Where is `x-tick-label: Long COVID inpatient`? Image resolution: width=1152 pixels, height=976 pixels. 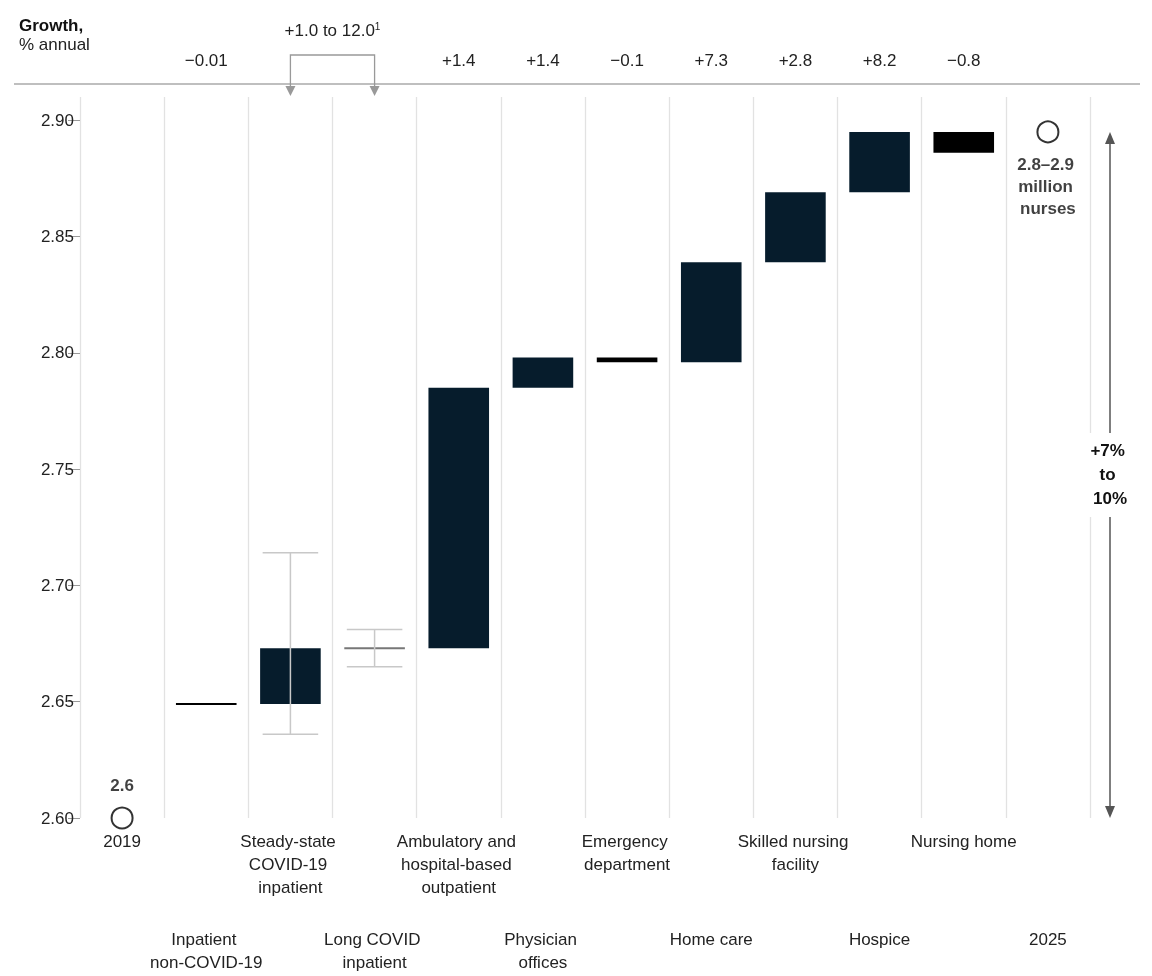
x-tick-label: Long COVID inpatient is located at coordinates (375, 951).